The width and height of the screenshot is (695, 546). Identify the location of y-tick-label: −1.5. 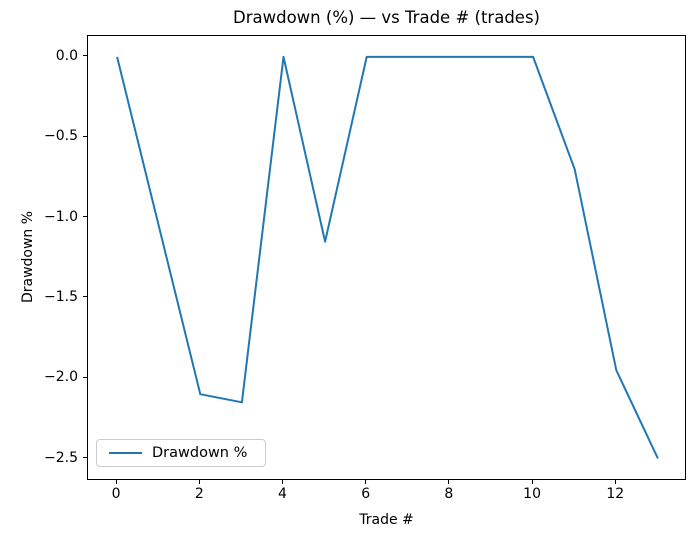
(61, 296).